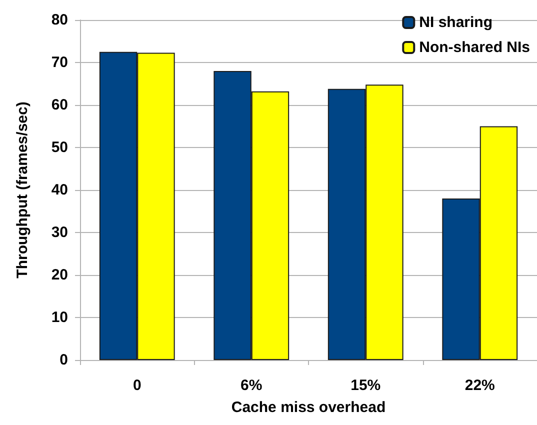 Image resolution: width=537 pixels, height=425 pixels. What do you see at coordinates (365, 385) in the screenshot?
I see `x-tick-label: 15%` at bounding box center [365, 385].